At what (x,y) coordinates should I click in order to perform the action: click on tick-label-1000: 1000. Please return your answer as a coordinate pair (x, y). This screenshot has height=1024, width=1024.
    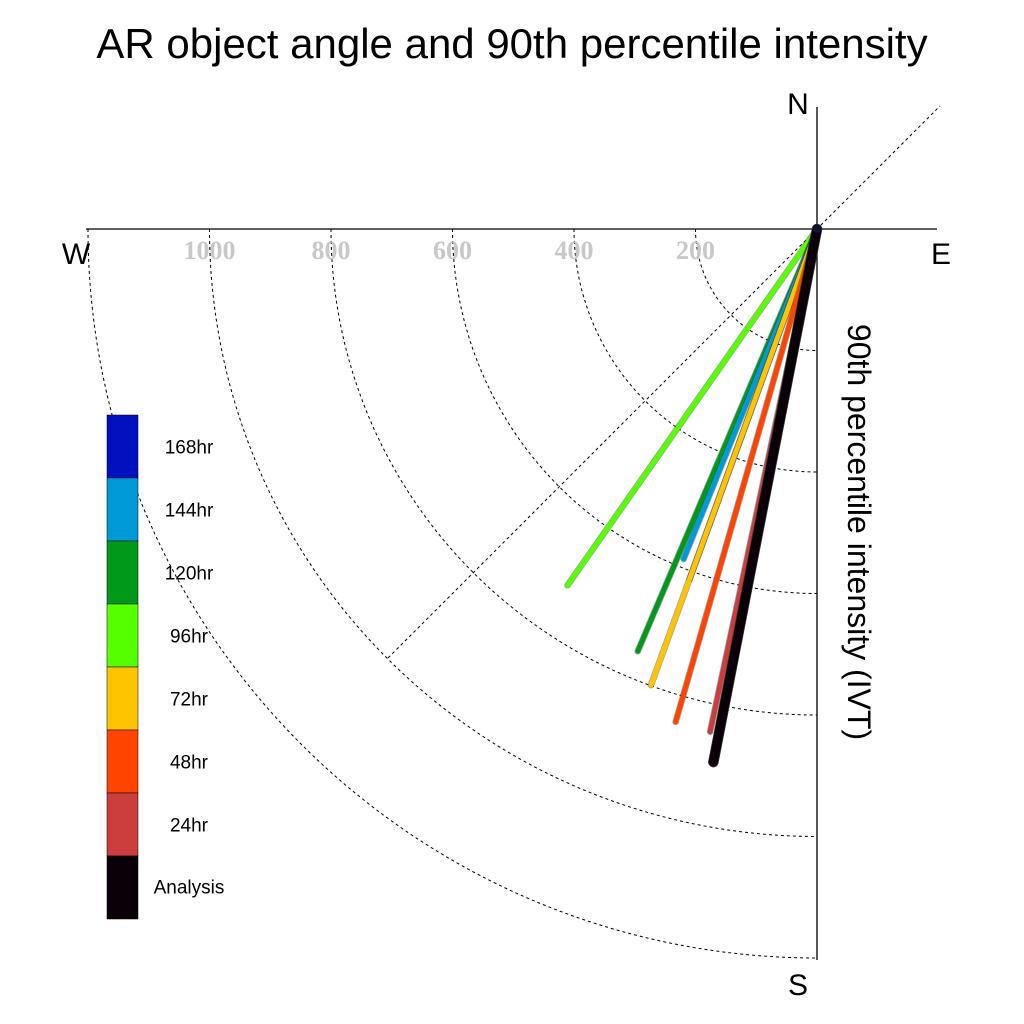
    Looking at the image, I should click on (210, 250).